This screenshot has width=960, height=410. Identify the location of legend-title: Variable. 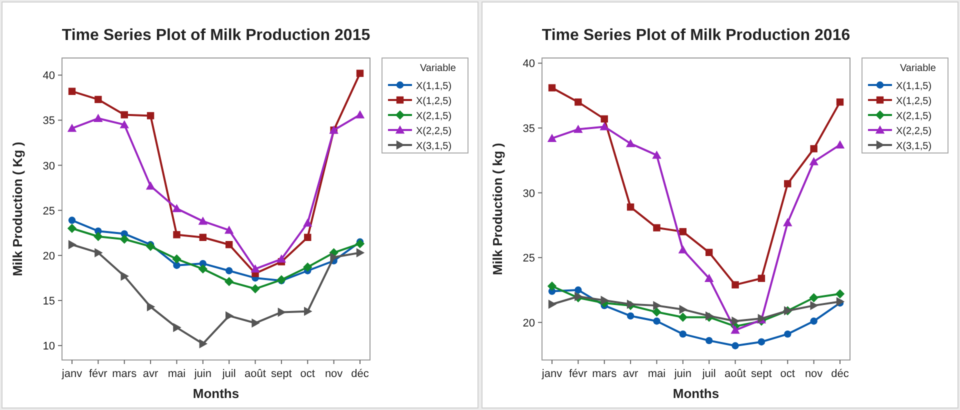
(918, 68).